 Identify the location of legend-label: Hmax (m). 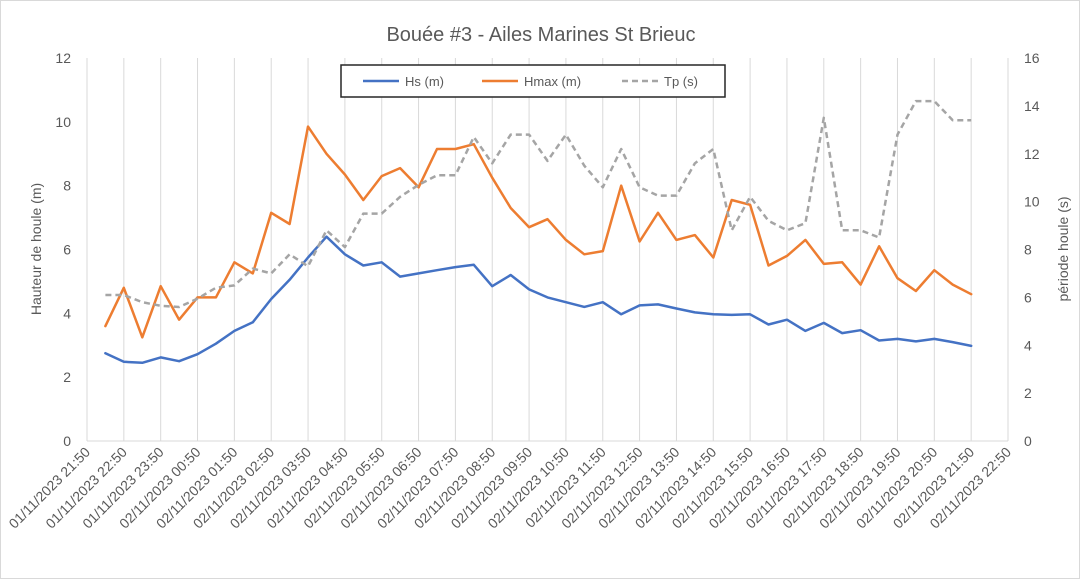
(552, 81).